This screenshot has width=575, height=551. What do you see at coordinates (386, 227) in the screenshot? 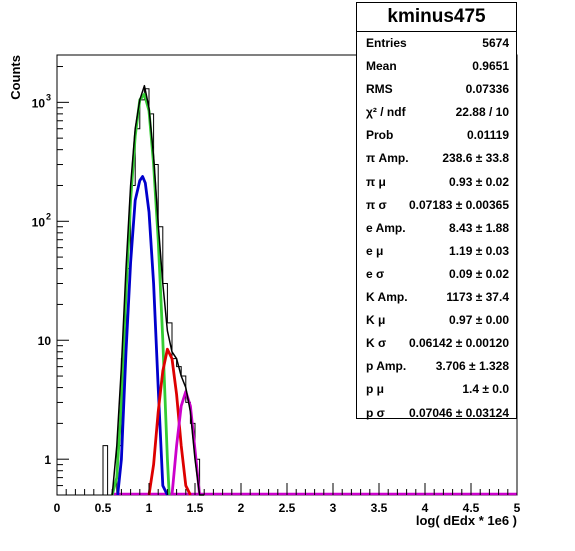
I see `stats-label: e Amp.` at bounding box center [386, 227].